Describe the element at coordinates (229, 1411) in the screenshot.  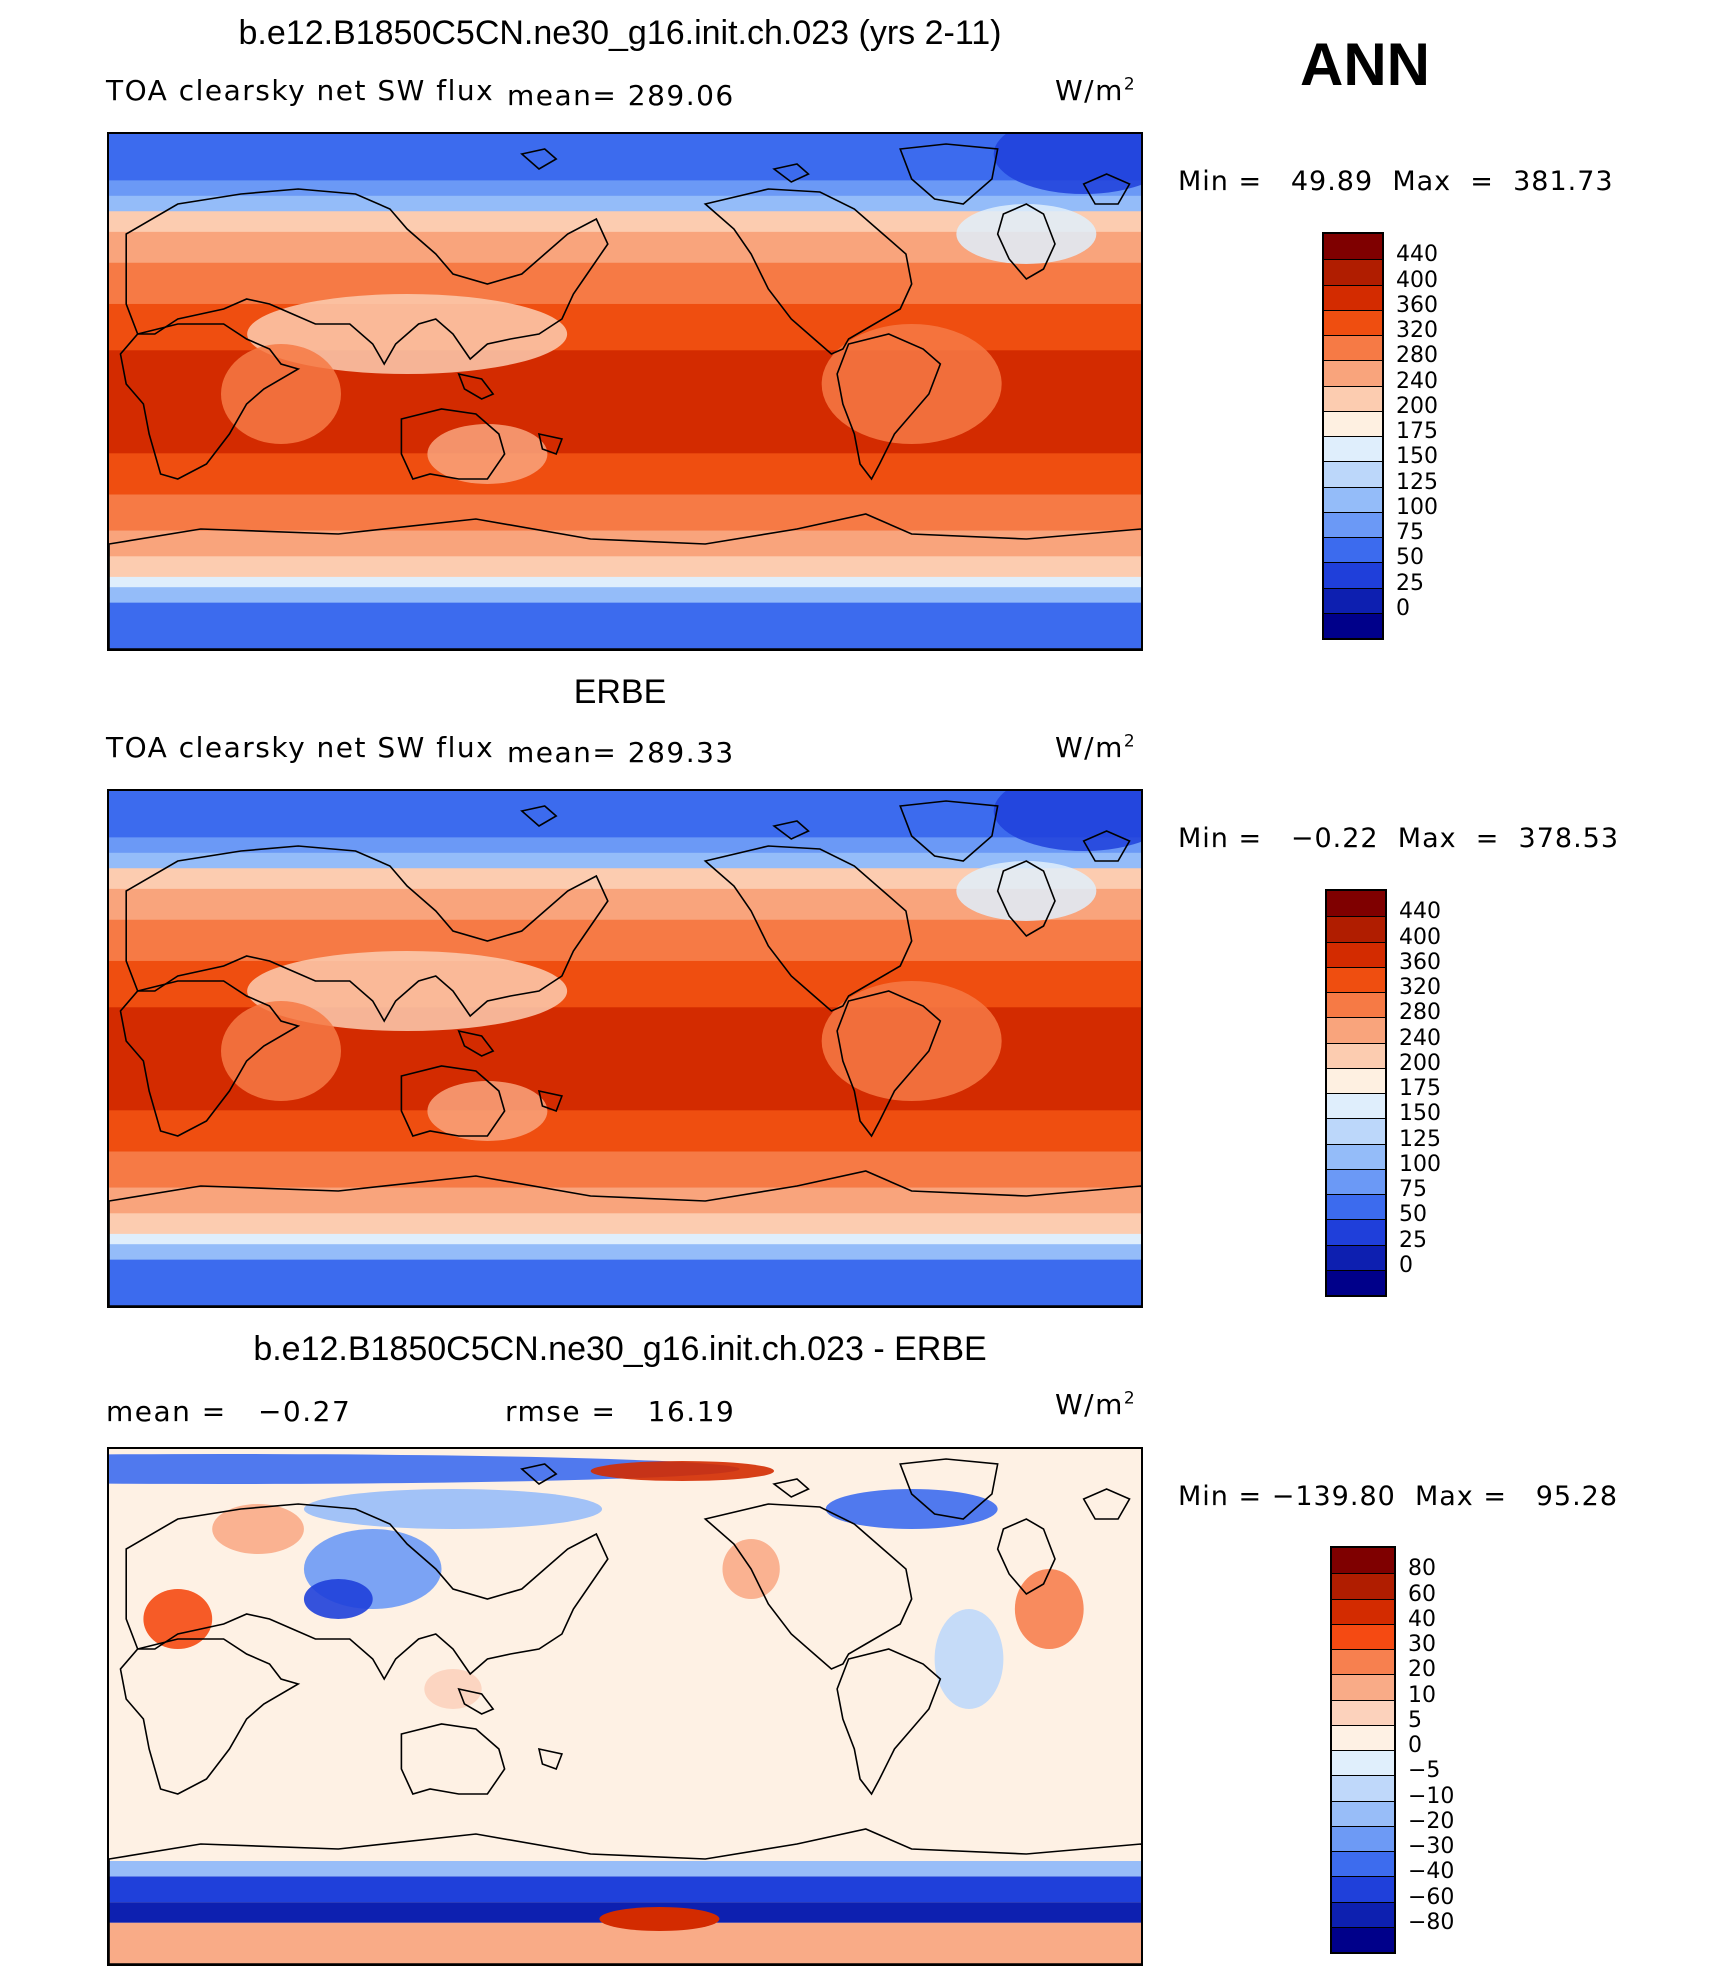
I see `mean-label-diff: mean = −0.27` at that location.